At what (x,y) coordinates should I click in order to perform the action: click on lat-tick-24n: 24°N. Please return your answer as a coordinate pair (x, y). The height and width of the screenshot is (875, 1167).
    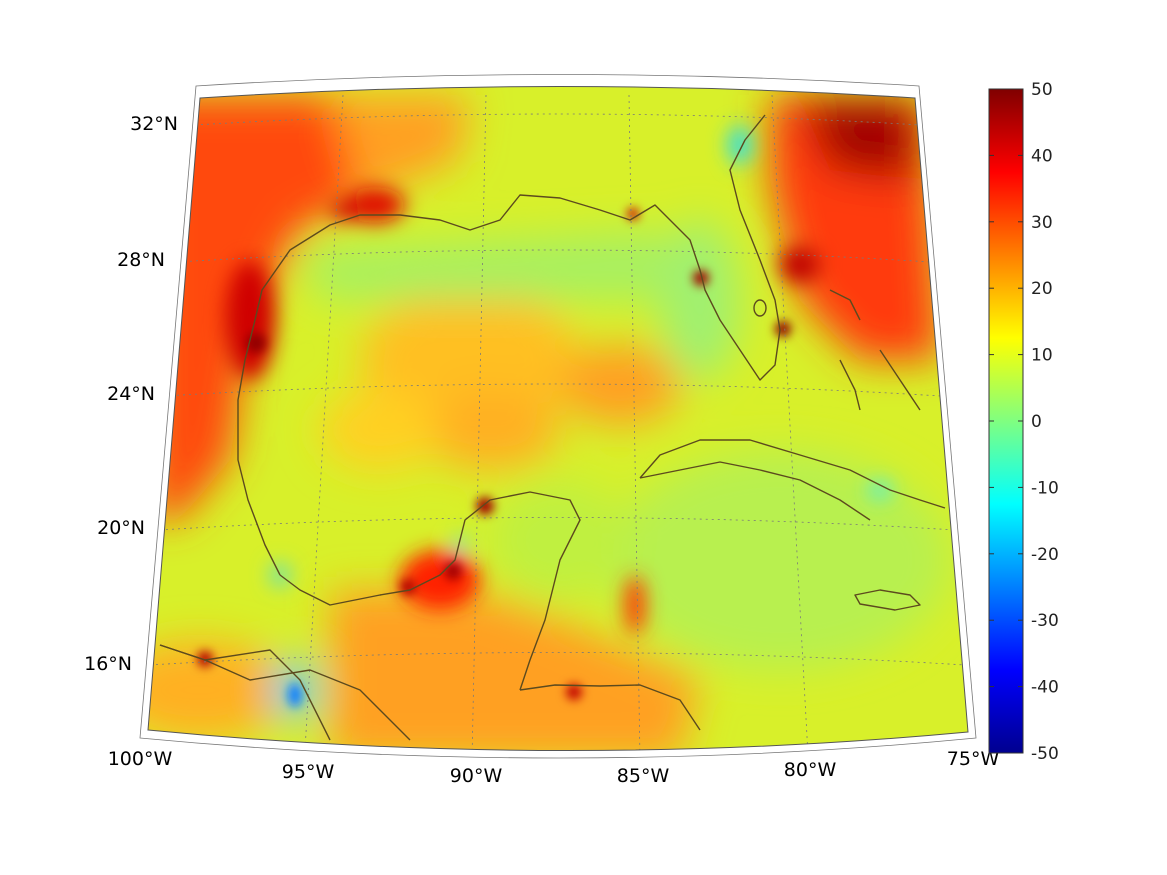
    Looking at the image, I should click on (131, 394).